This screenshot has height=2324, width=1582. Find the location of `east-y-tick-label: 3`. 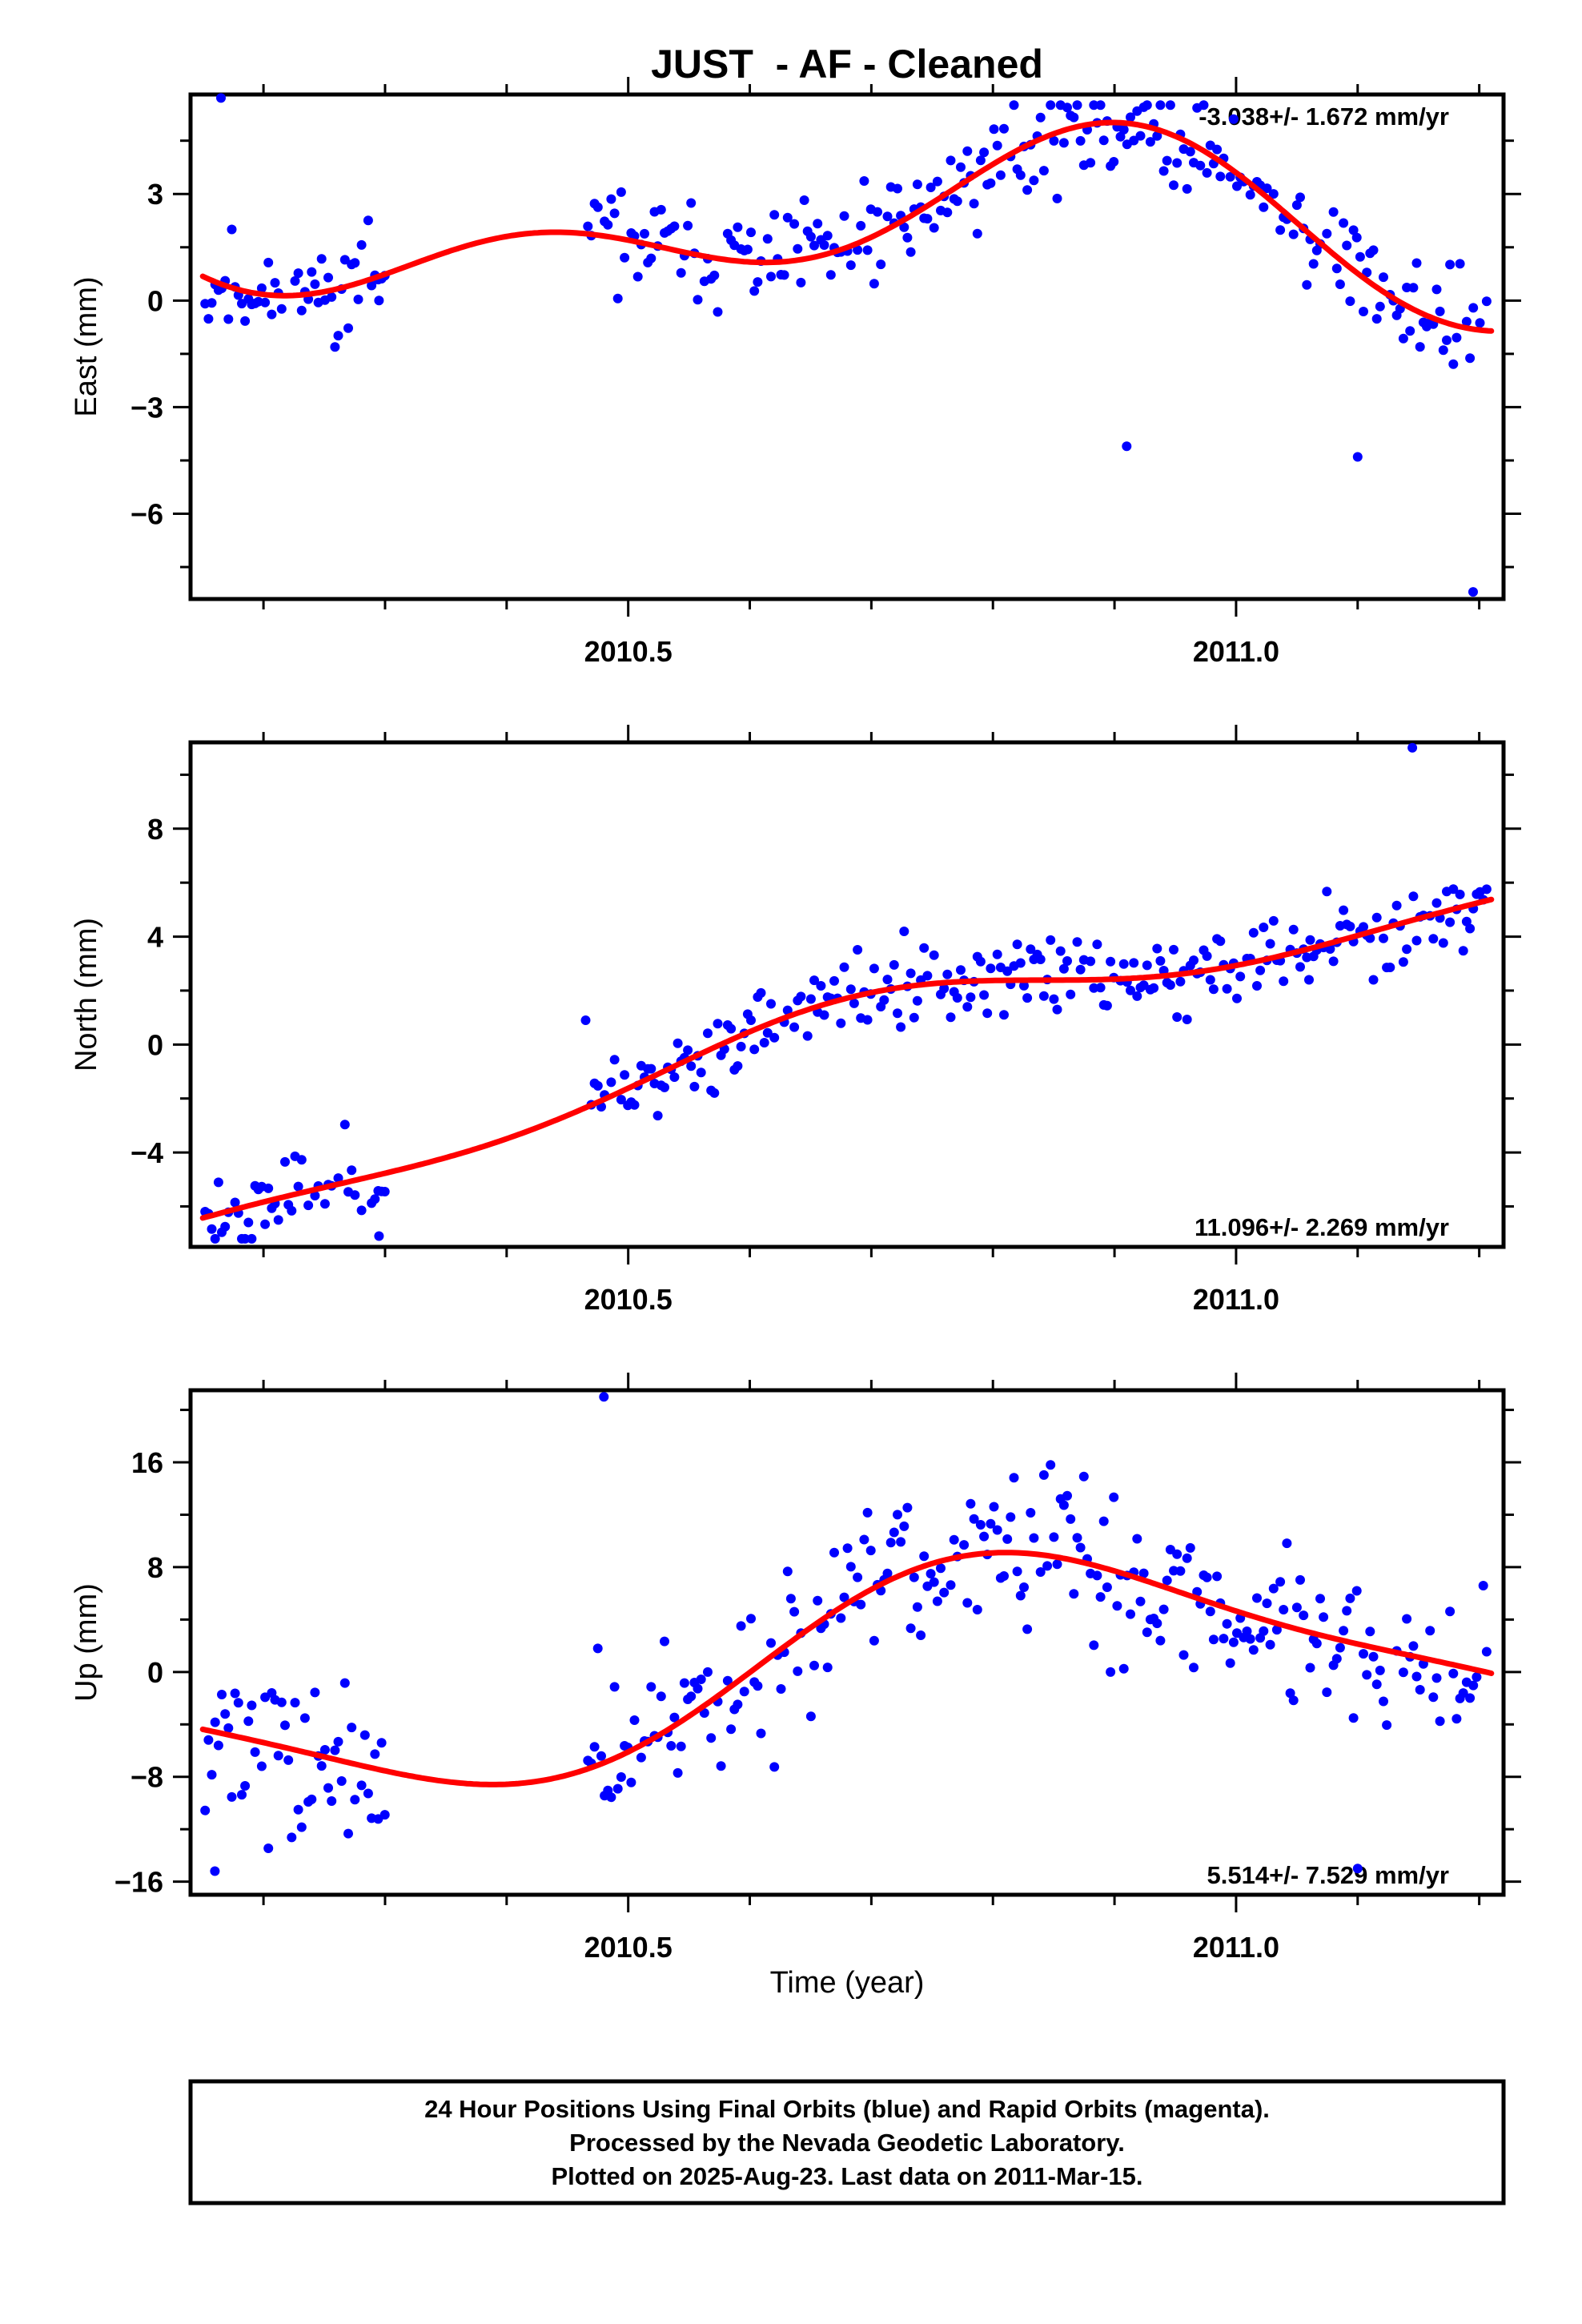

east-y-tick-label: 3 is located at coordinates (155, 194).